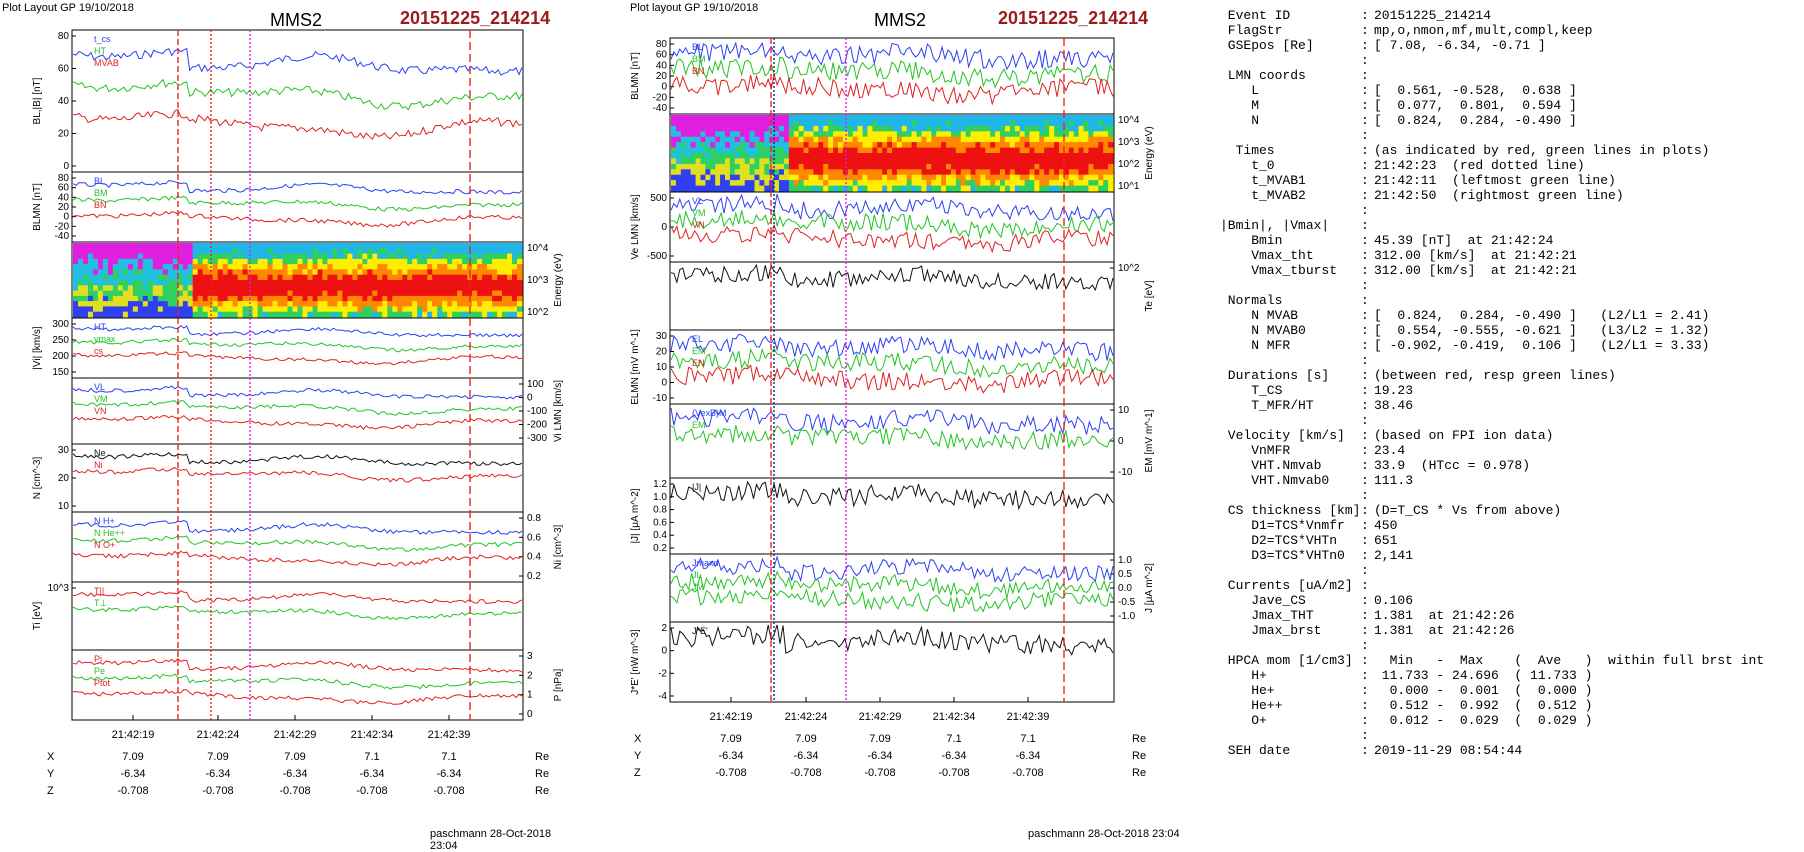 Image resolution: width=1804 pixels, height=852 pixels. I want to click on info-value: [ 0.077, 0.801, 0.594 ], so click(1475, 105).